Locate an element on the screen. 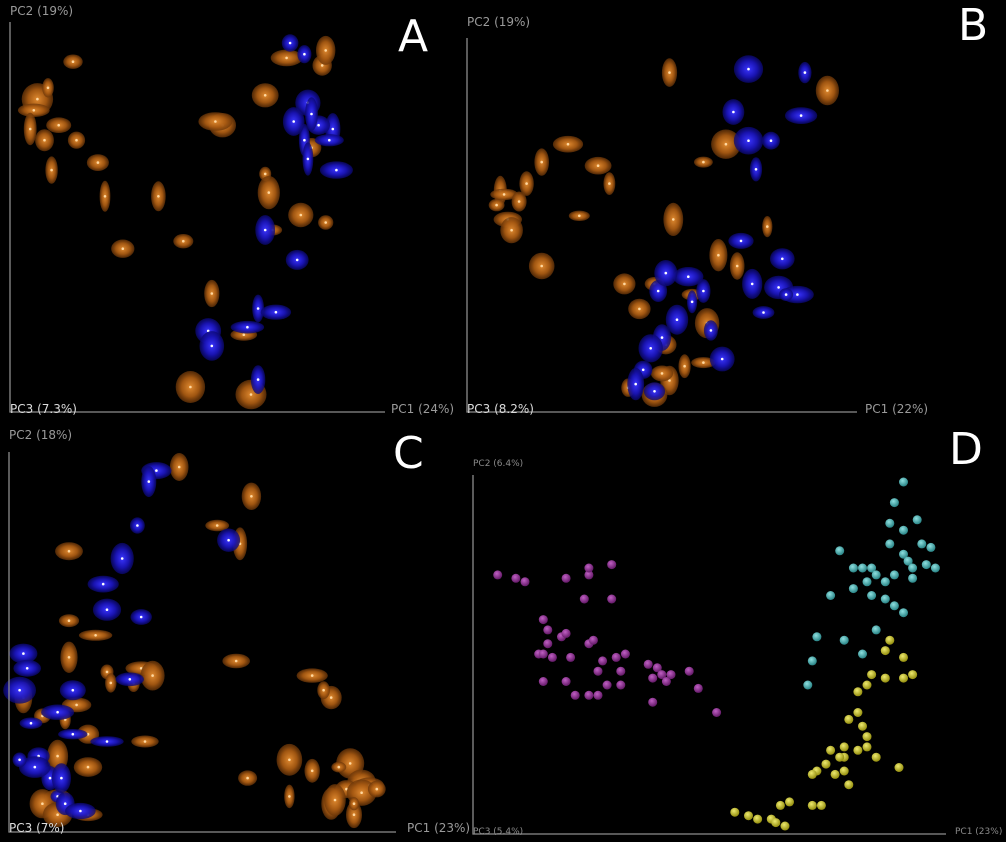  panel-b-xlabel: PC1 (22%) is located at coordinates (896, 409).